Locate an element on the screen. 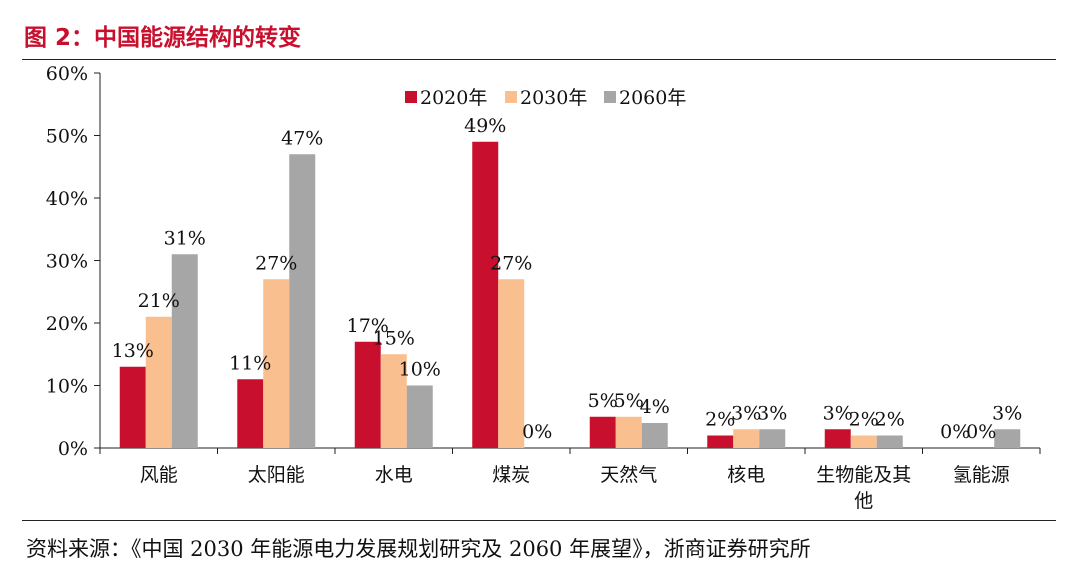  data-label: 11% is located at coordinates (250, 363).